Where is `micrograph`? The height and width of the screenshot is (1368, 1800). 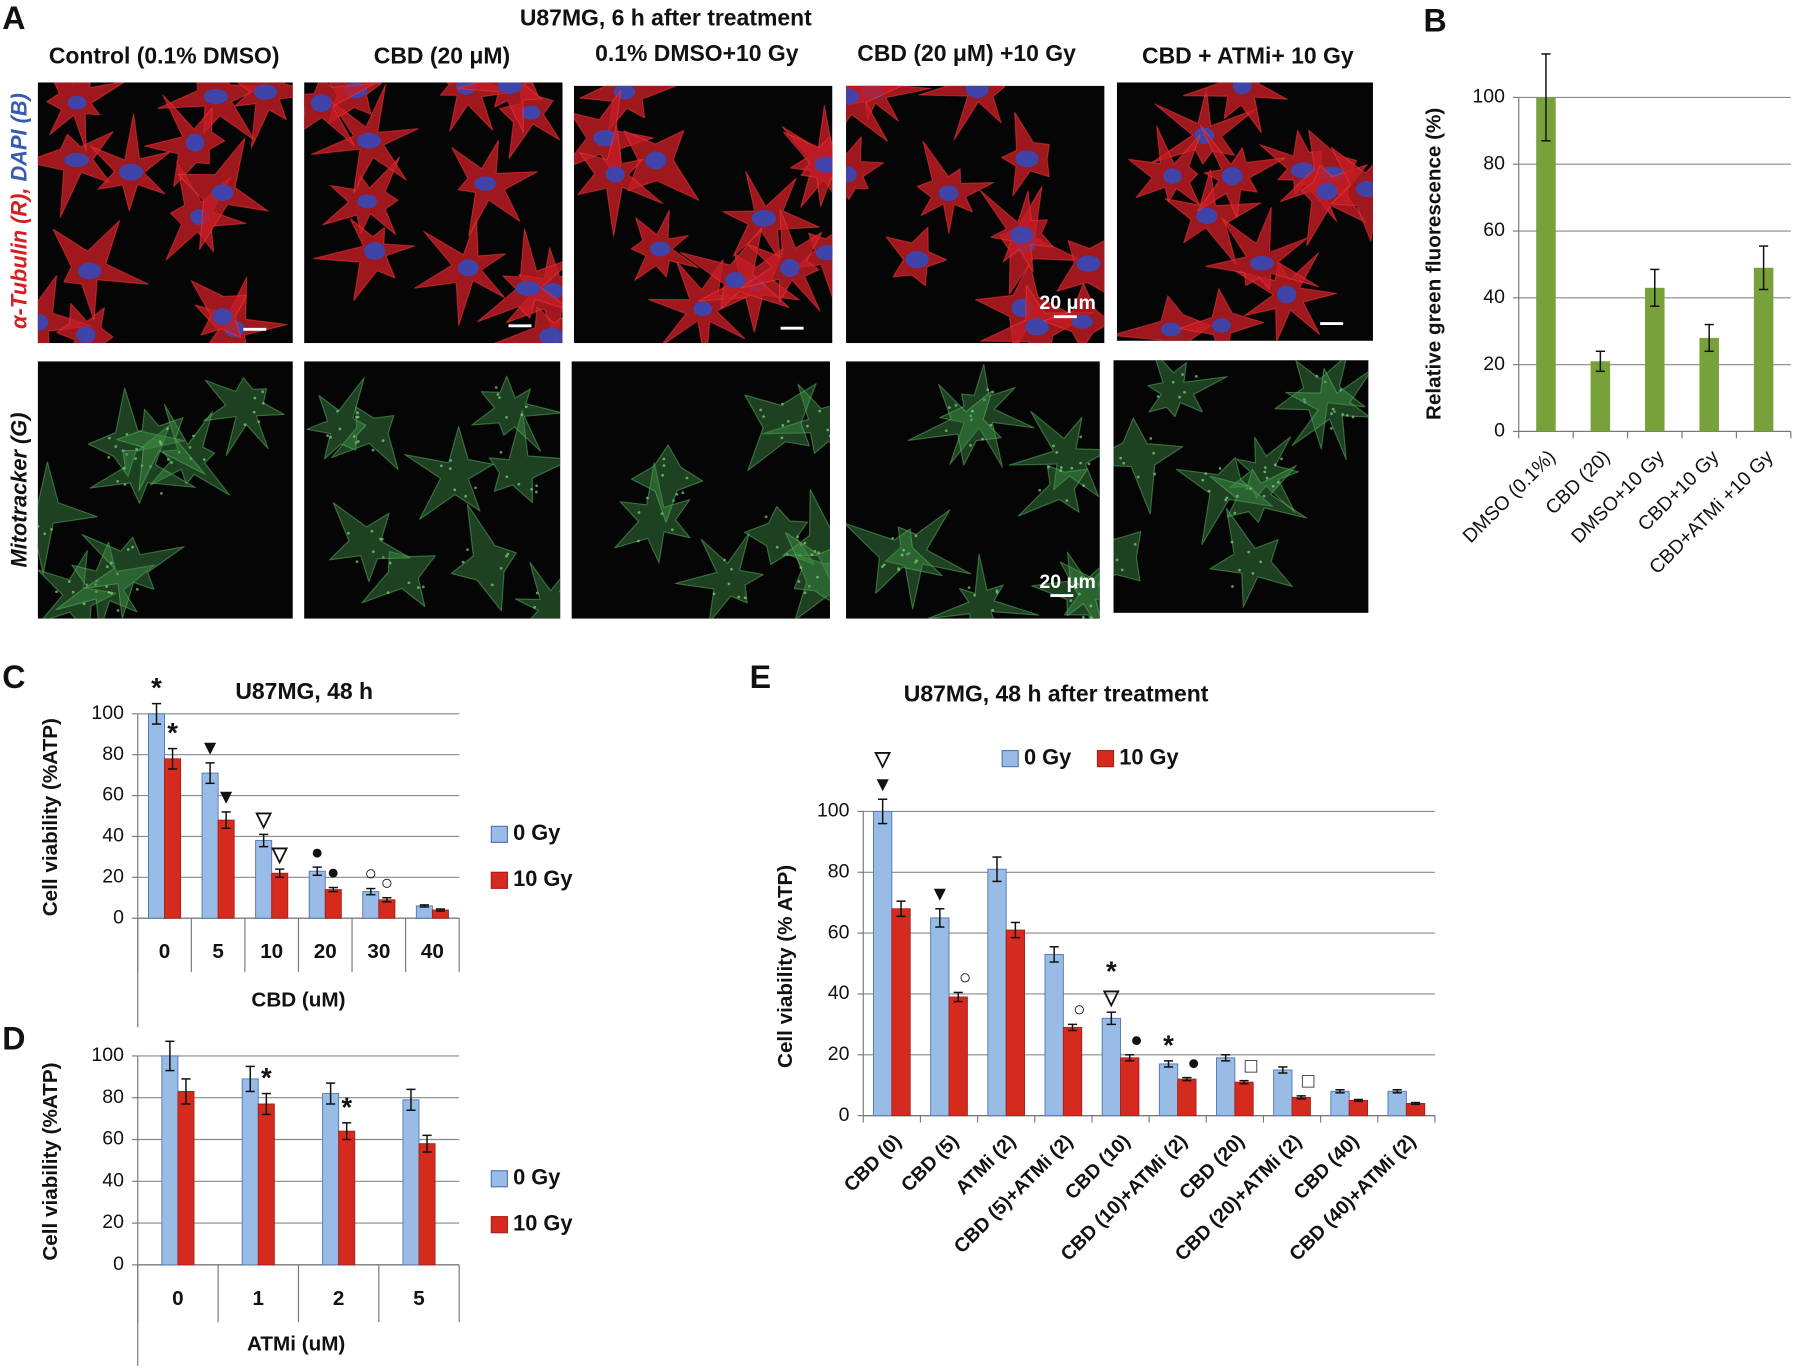
micrograph is located at coordinates (165, 490).